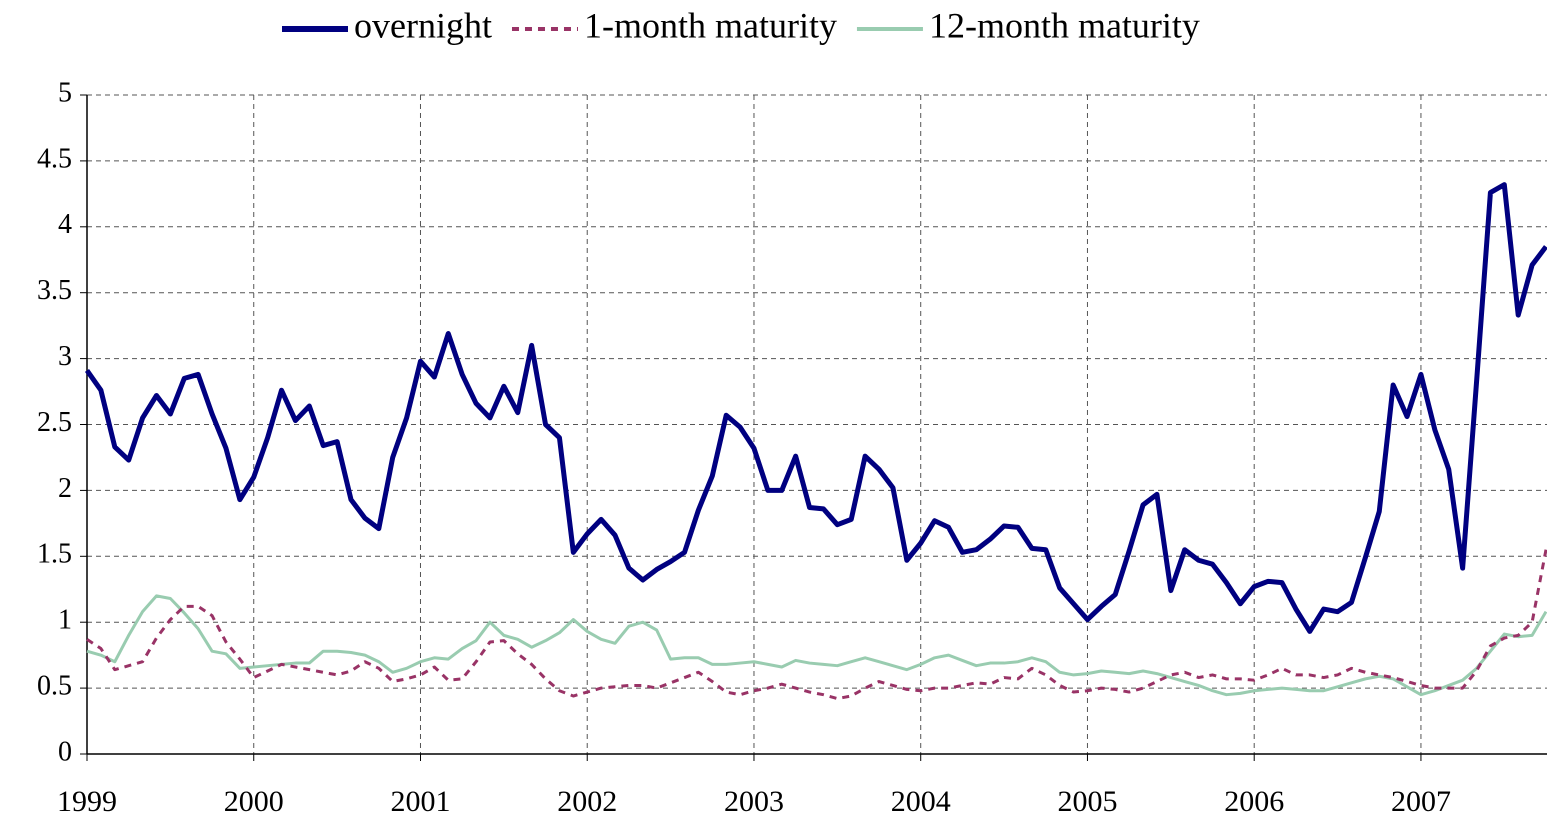 Image resolution: width=1547 pixels, height=820 pixels. I want to click on y-tick-label: 1.5, so click(54, 554).